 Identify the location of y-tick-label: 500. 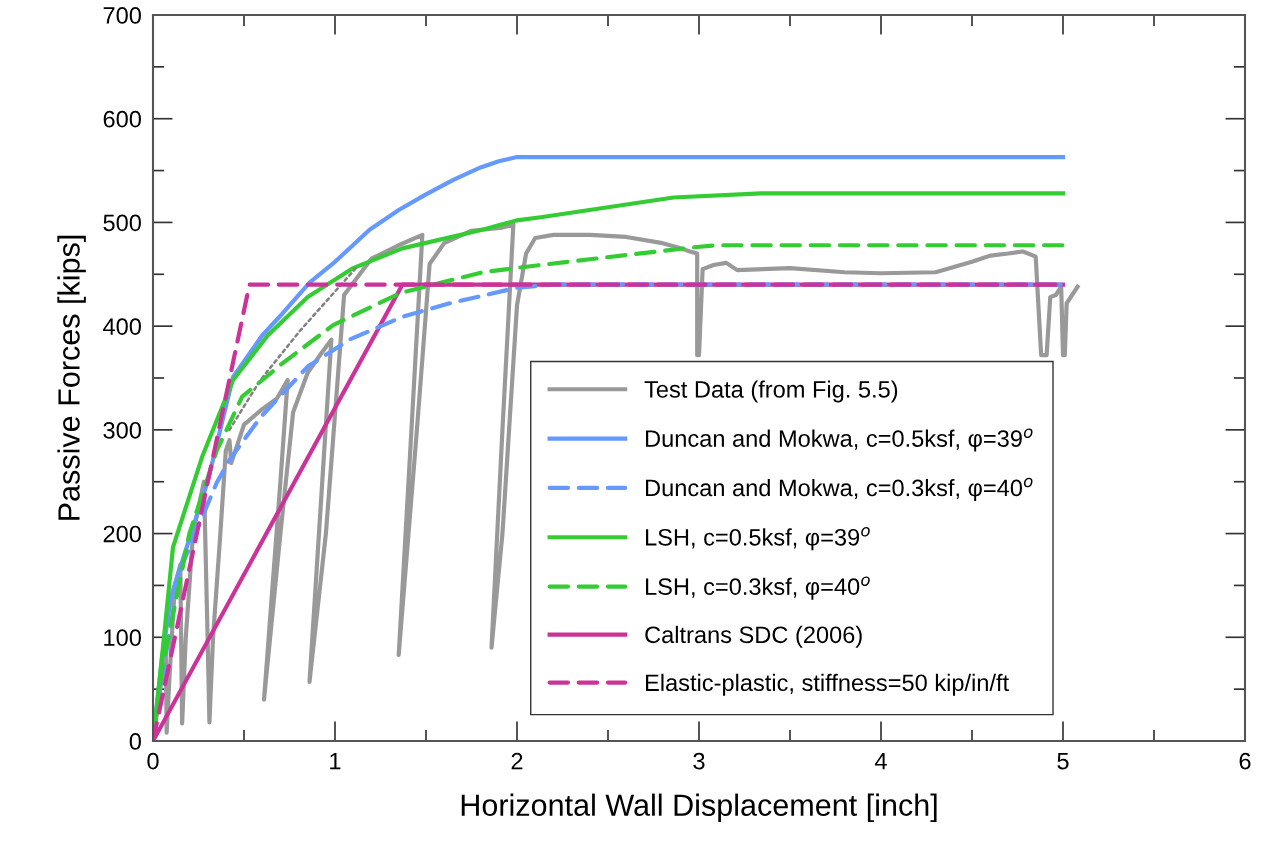
(122, 223).